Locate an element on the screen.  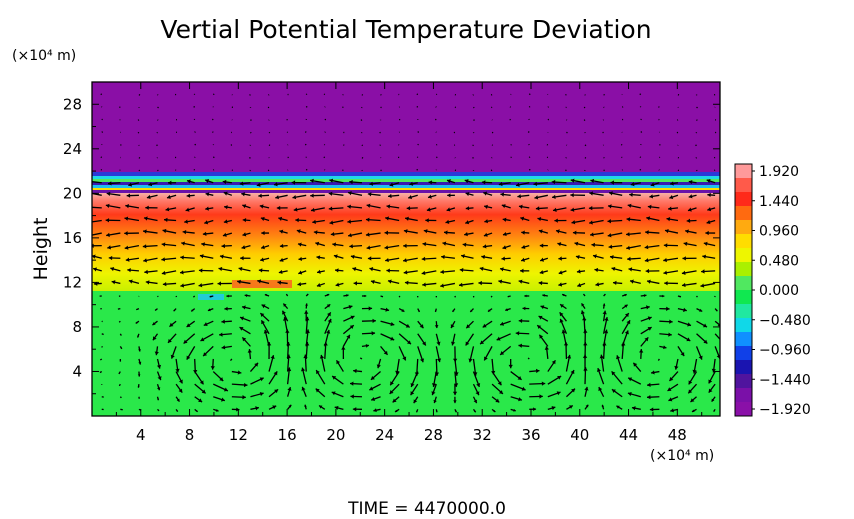
x-tick-label: 8 is located at coordinates (190, 435).